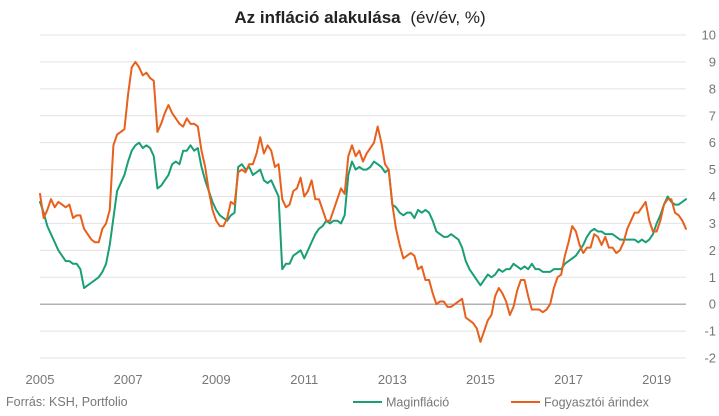 This screenshot has height=416, width=719. Describe the element at coordinates (712, 169) in the screenshot. I see `y-tick-label: 5` at that location.